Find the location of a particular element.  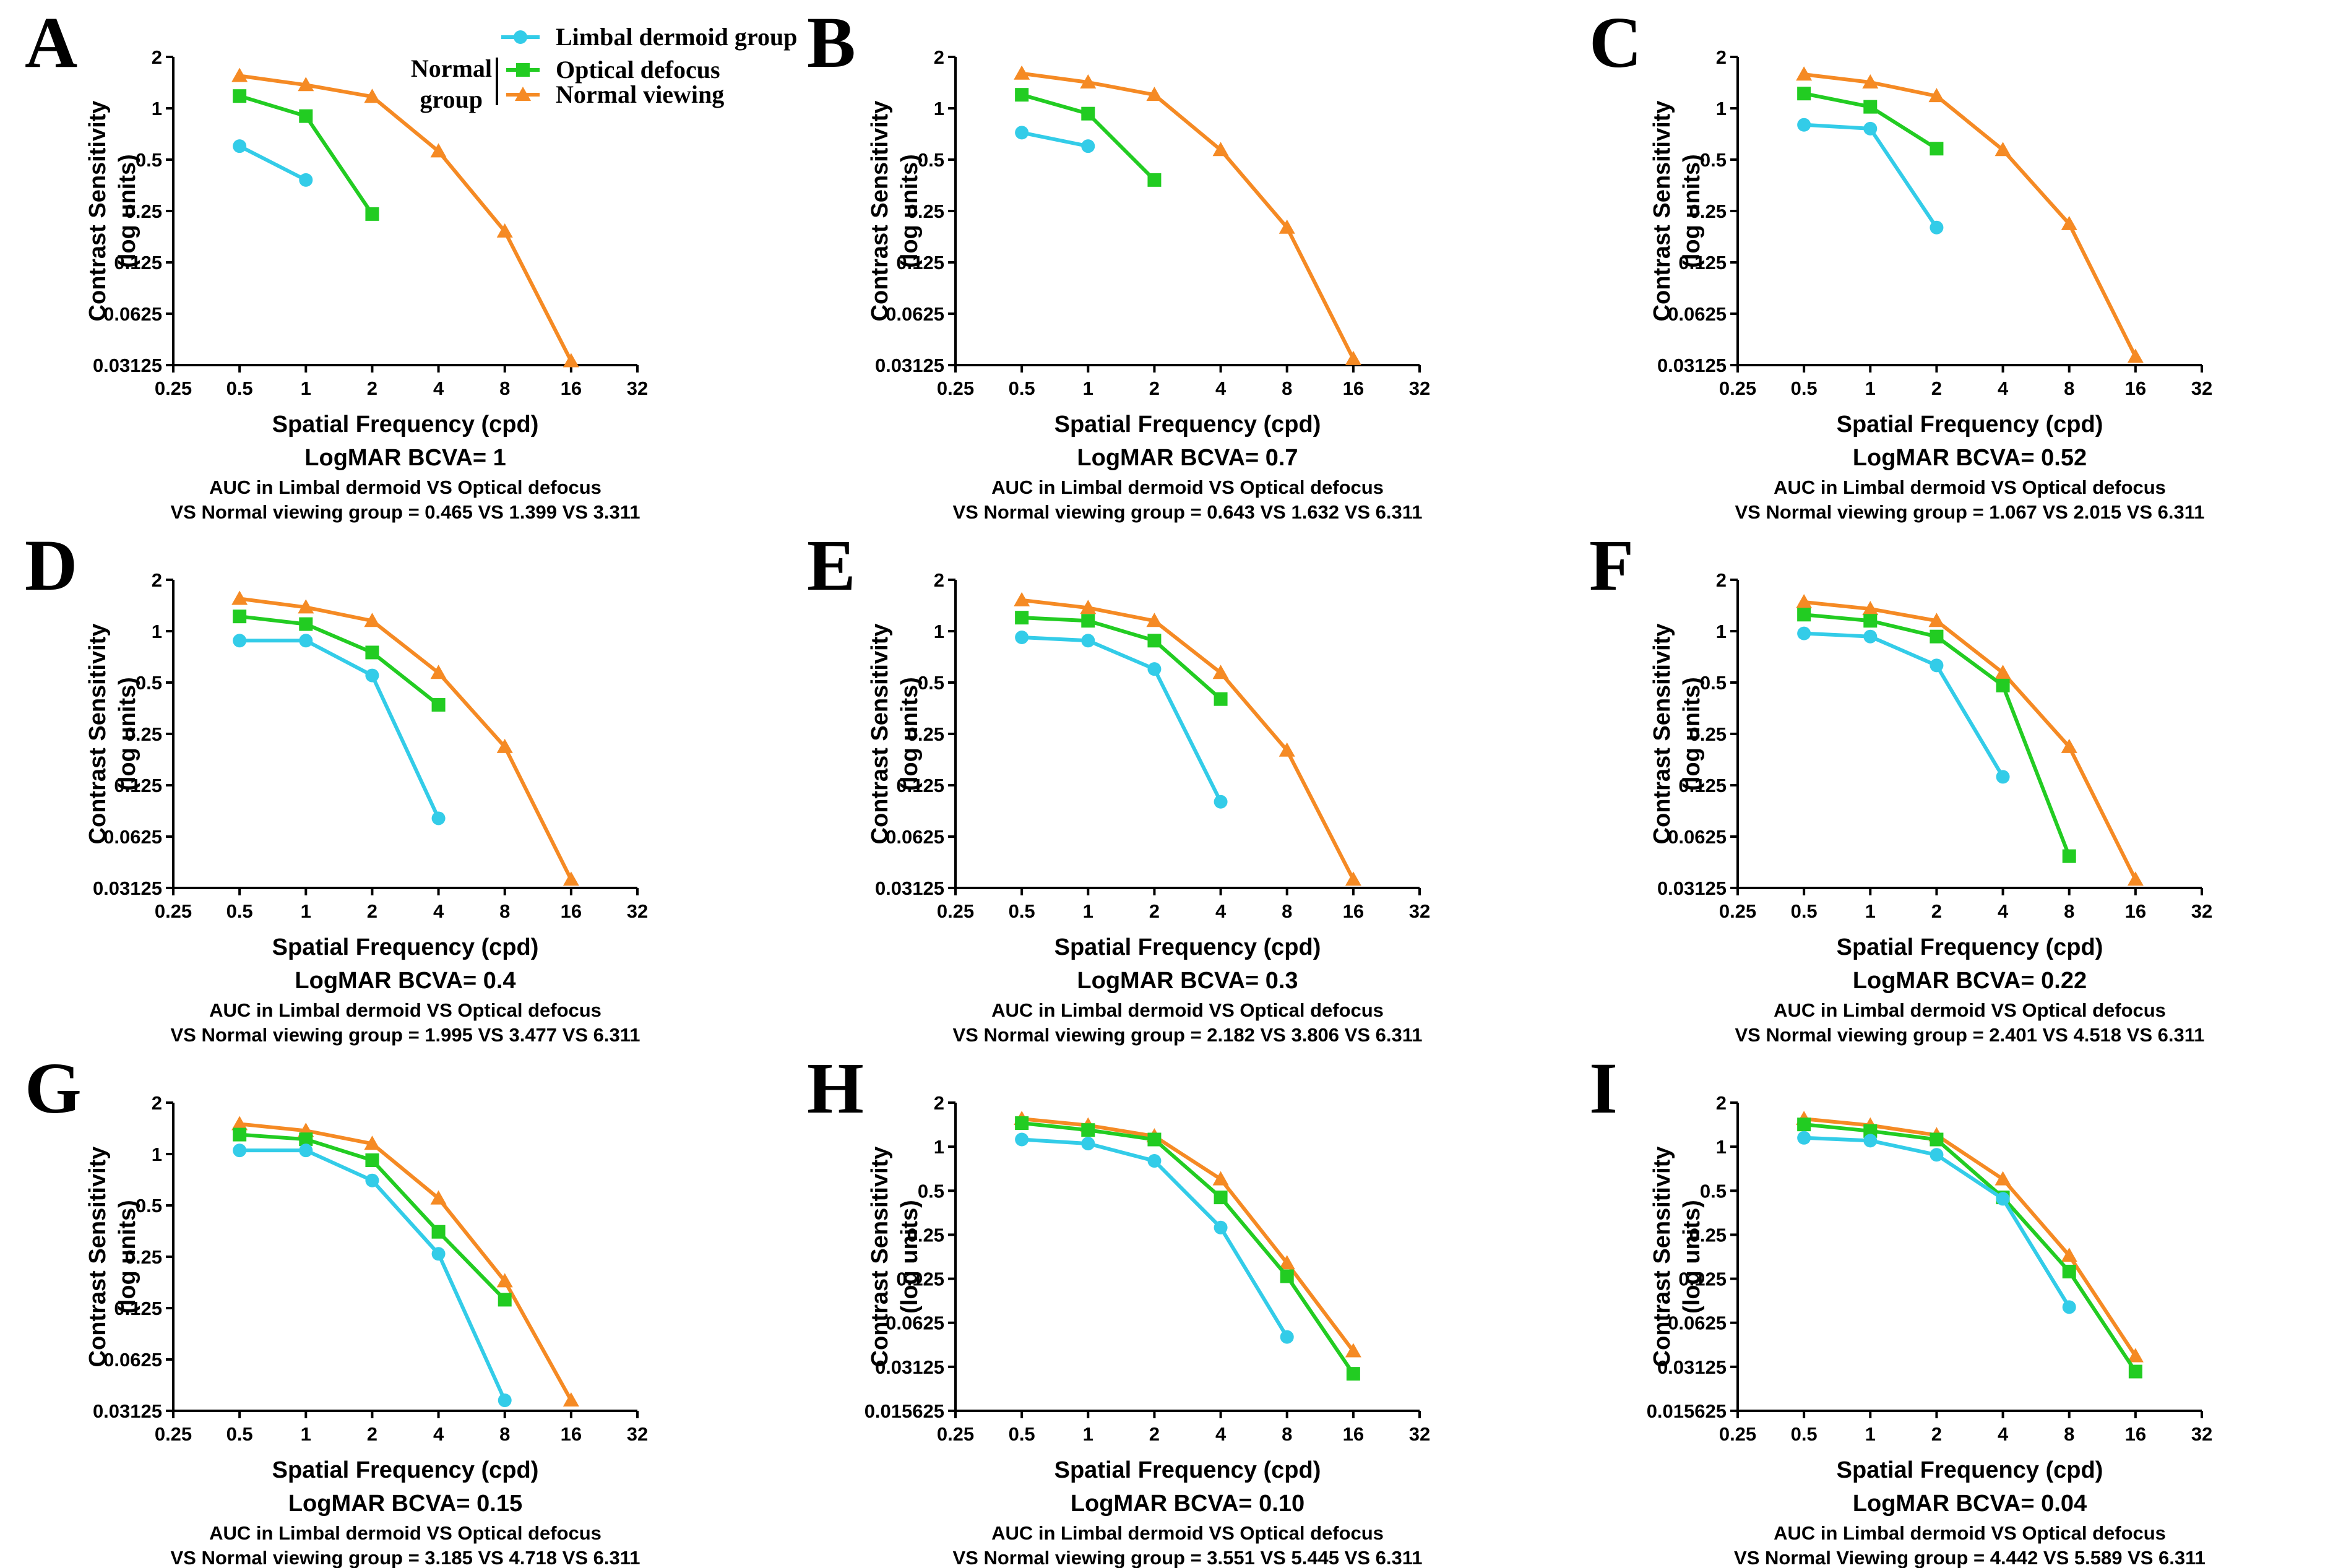

series-line-limbal is located at coordinates (1904, 704).